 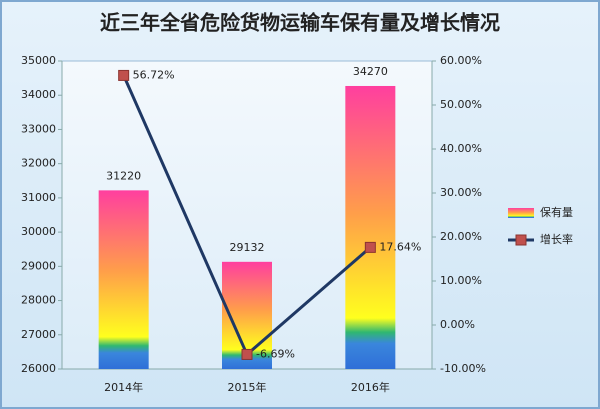 I want to click on x-tick-label: 2014年, so click(x=123, y=387).